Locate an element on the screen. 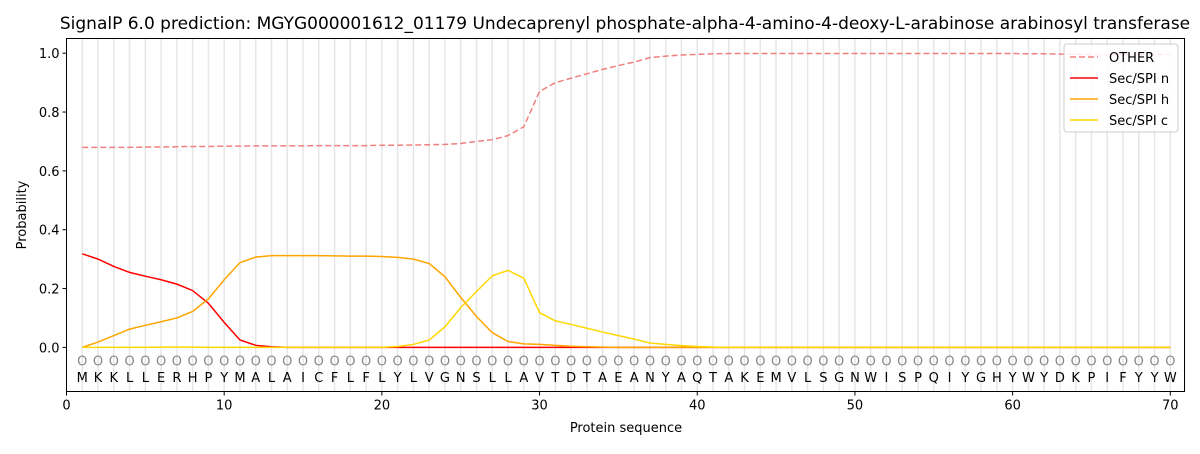 The image size is (1200, 454). residue-label: I is located at coordinates (887, 378).